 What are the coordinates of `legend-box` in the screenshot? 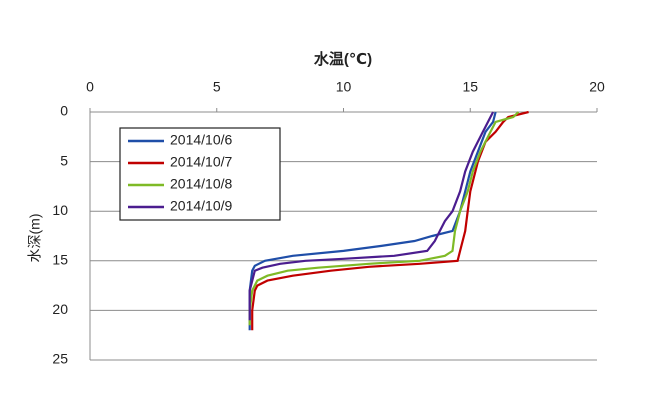 It's located at (200, 174).